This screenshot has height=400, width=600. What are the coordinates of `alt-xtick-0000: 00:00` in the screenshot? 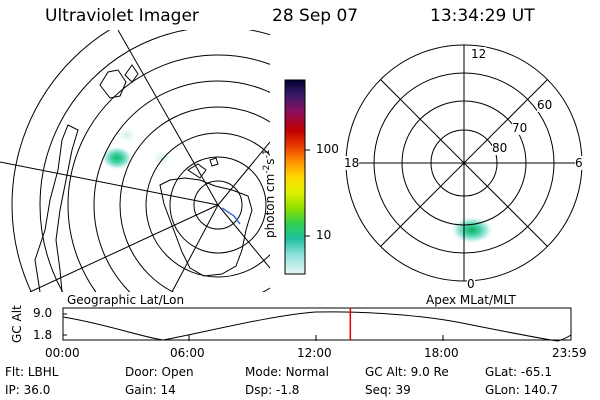 It's located at (62, 353).